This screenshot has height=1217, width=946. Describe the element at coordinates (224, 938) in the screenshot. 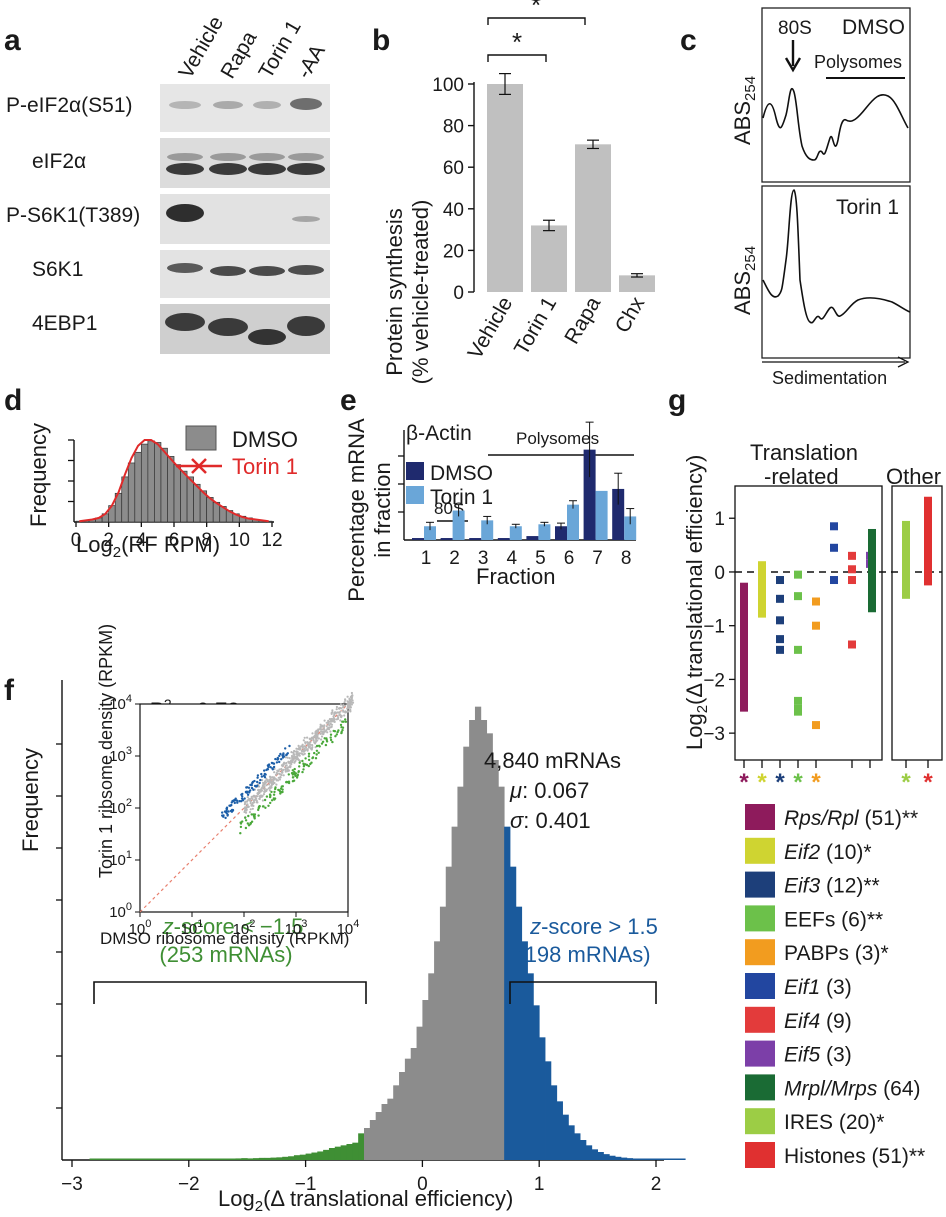

I see `inset-xlabel: DMSO ribosome density (RPKM)` at that location.